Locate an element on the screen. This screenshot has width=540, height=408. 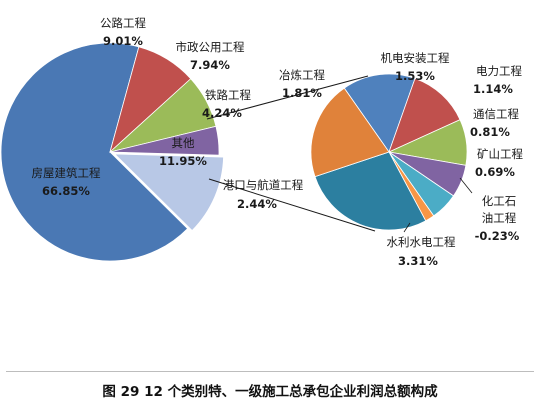
leader-line-huagong is located at coordinates (466, 185).